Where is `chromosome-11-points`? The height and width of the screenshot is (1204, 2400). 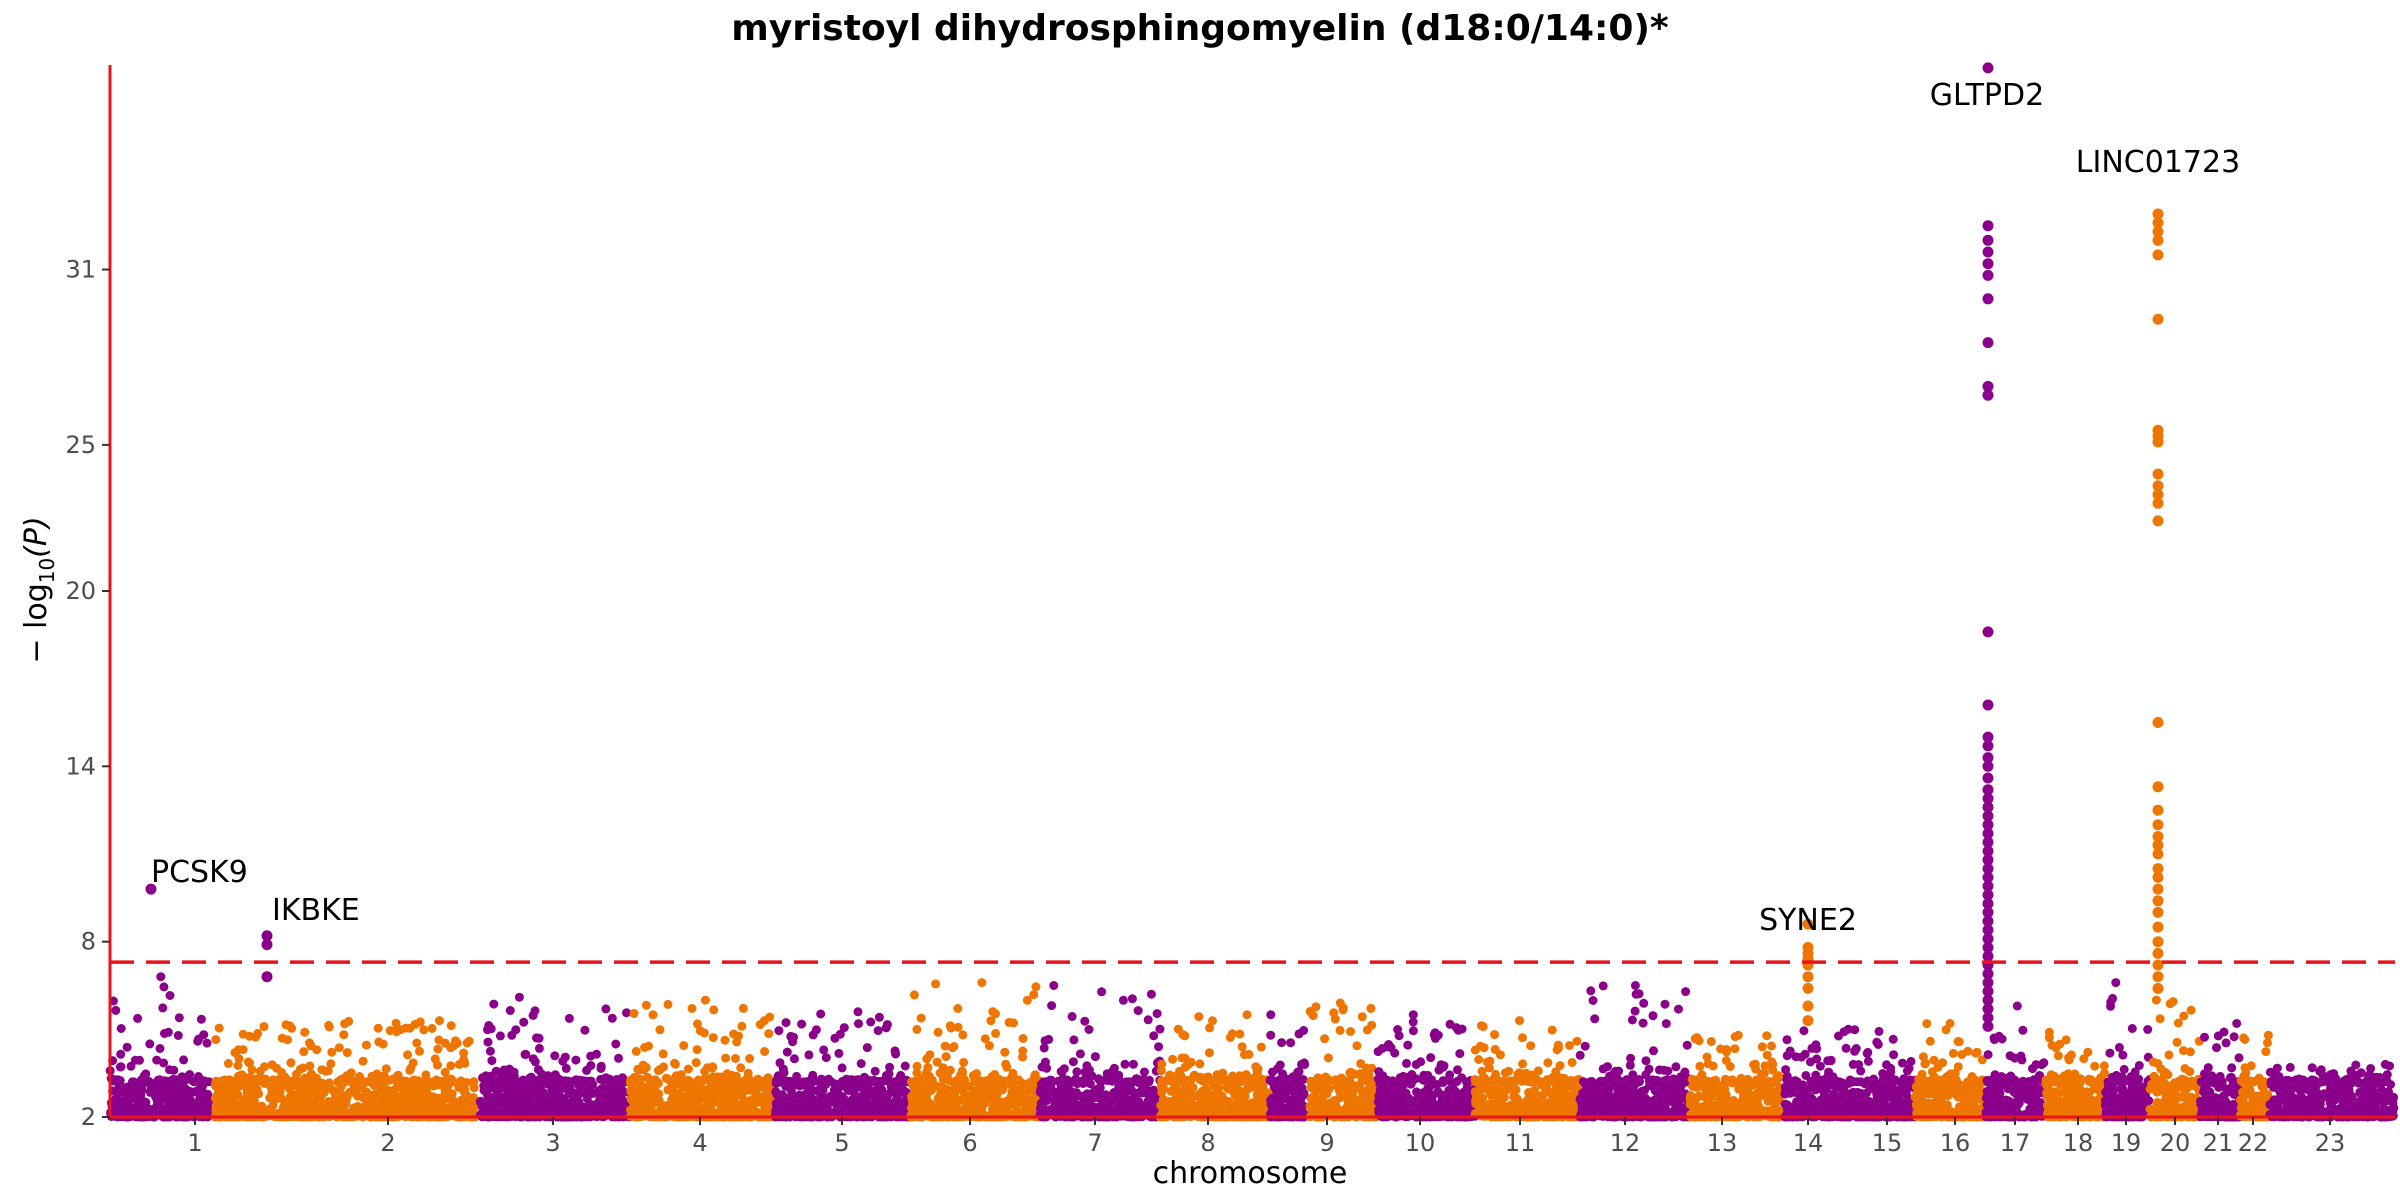 chromosome-11-points is located at coordinates (1426, 1066).